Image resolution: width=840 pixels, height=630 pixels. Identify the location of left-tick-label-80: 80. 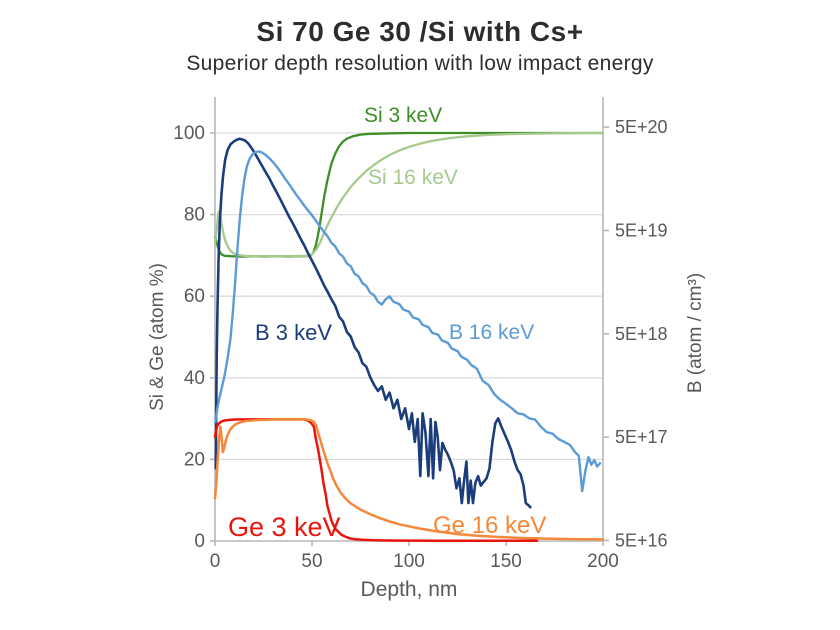
(194, 215).